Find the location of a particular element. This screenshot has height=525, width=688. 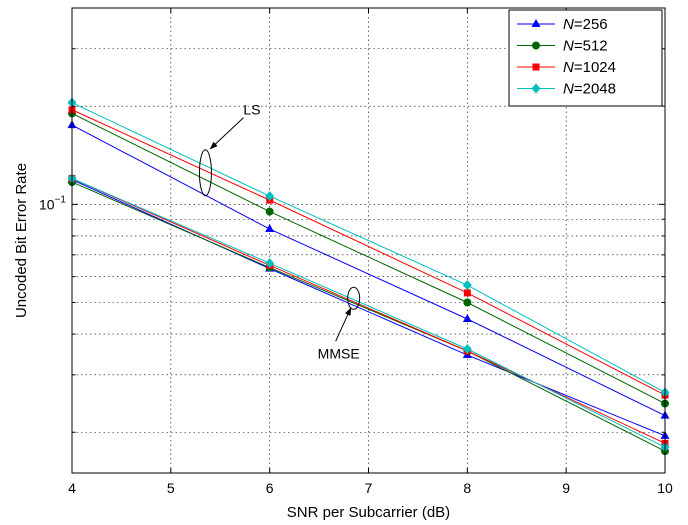

mmse-group-ellipse is located at coordinates (354, 298).